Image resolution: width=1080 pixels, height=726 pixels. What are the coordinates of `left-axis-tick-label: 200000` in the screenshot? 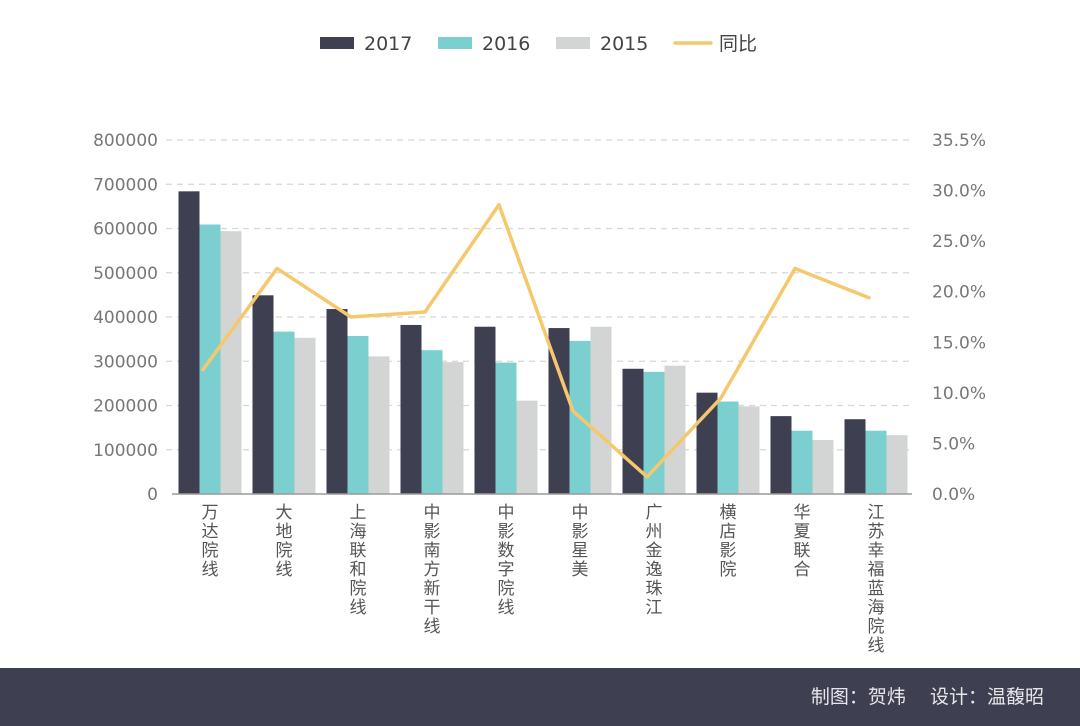 It's located at (125, 407).